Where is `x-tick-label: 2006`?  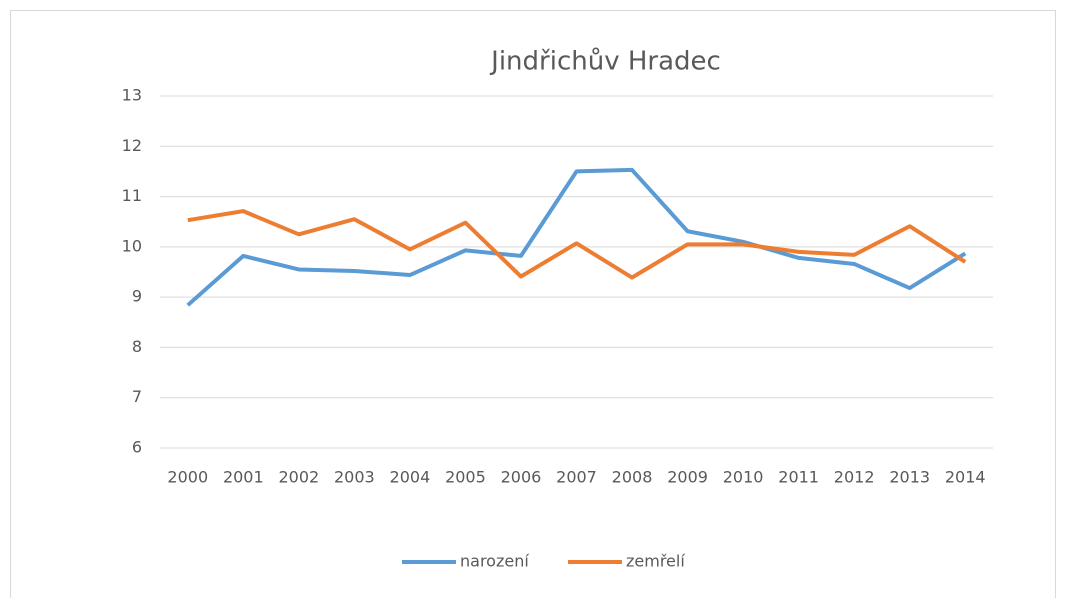 x-tick-label: 2006 is located at coordinates (521, 477).